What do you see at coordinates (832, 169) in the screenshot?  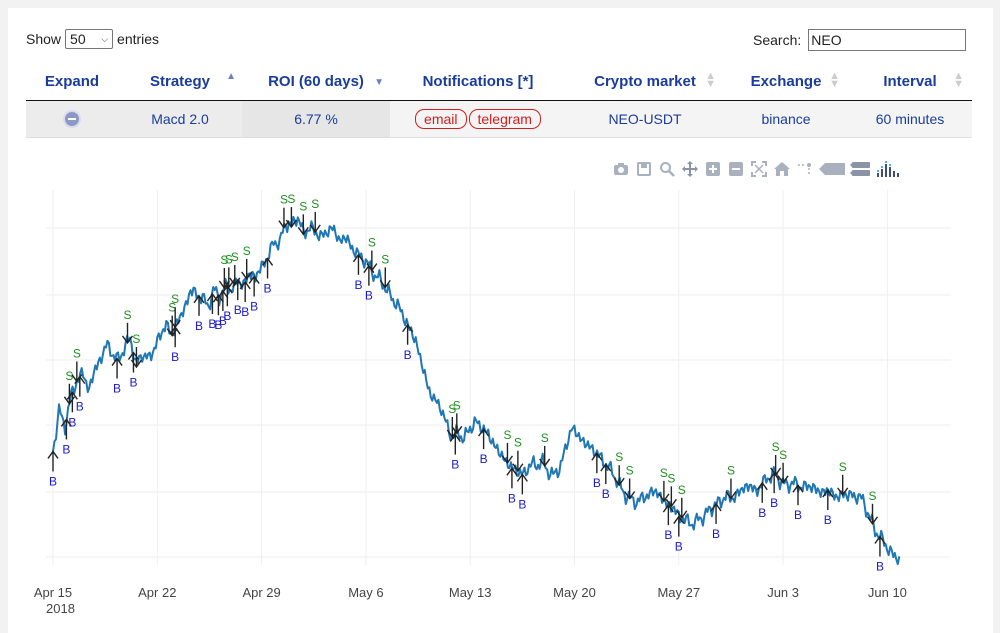 I see `hover-closest-icon` at bounding box center [832, 169].